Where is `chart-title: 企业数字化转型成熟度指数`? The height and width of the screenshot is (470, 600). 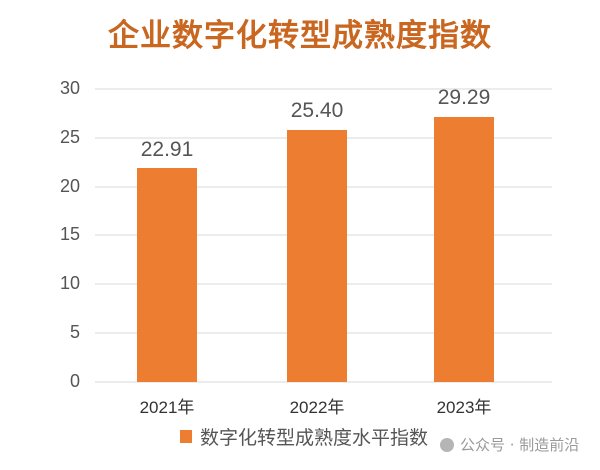
chart-title: 企业数字化转型成熟度指数 is located at coordinates (300, 36).